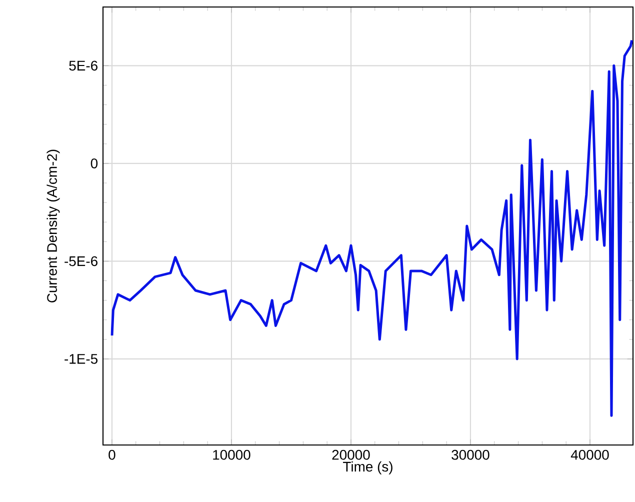 The width and height of the screenshot is (635, 502). Describe the element at coordinates (112, 455) in the screenshot. I see `x-tick-label: 0` at that location.